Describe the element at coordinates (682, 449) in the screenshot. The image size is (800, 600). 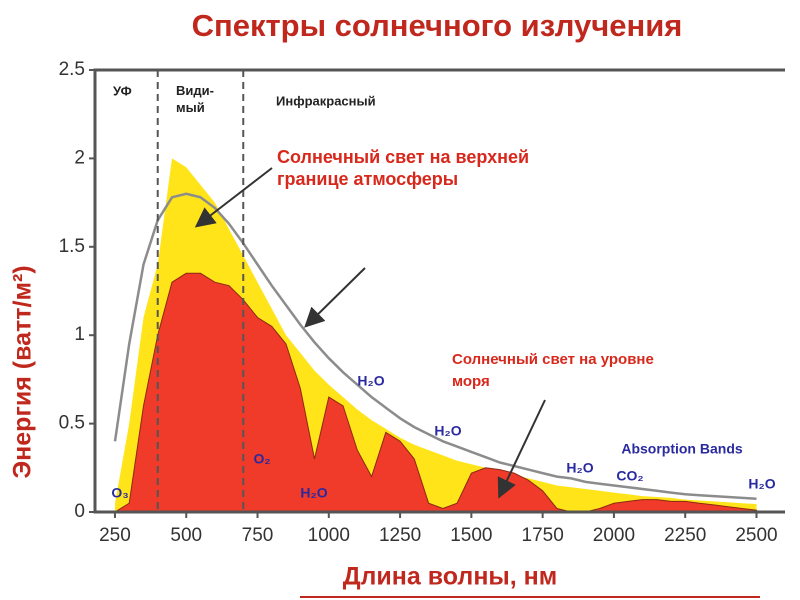
I see `absorption-title: Absorption Bands` at that location.